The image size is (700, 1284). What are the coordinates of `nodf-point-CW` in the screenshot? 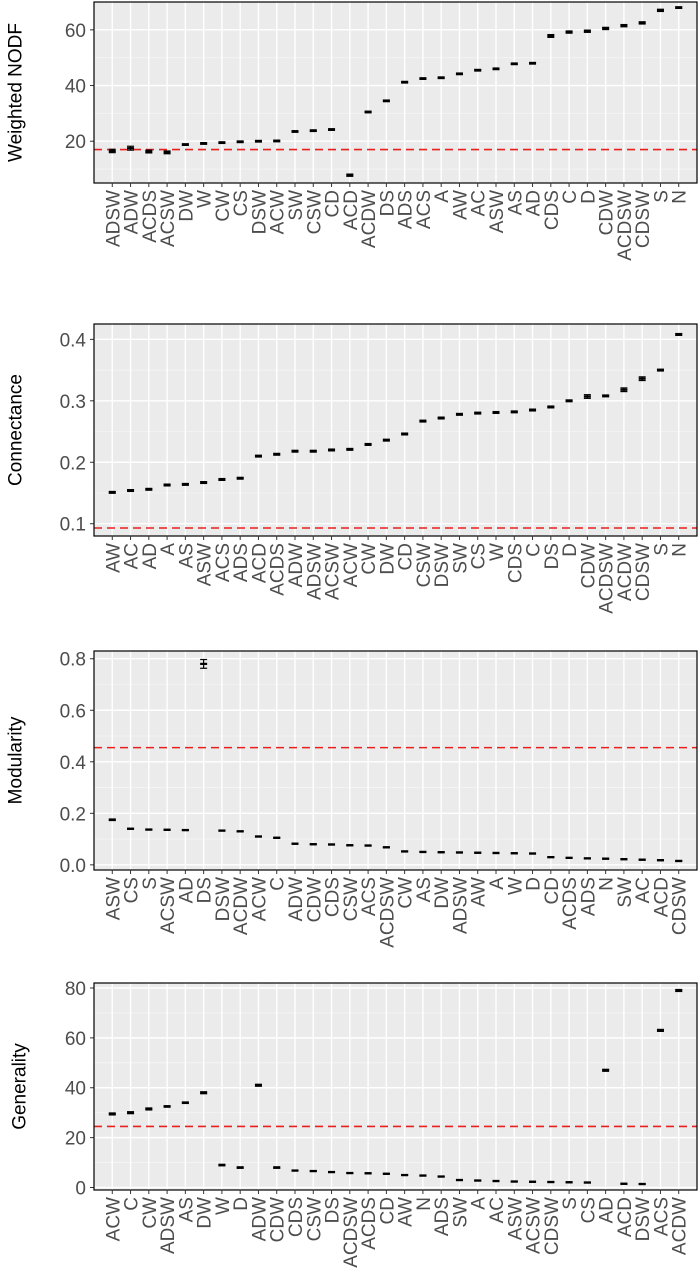 It's located at (222, 143).